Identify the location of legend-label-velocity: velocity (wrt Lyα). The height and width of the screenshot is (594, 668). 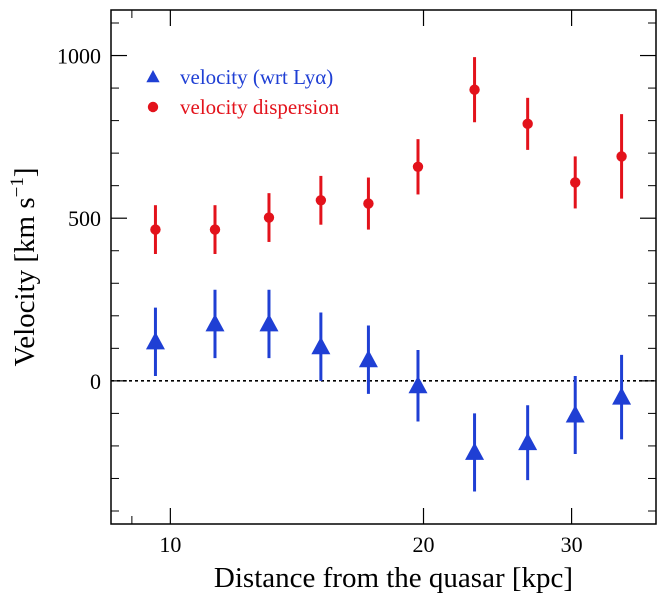
(256, 77).